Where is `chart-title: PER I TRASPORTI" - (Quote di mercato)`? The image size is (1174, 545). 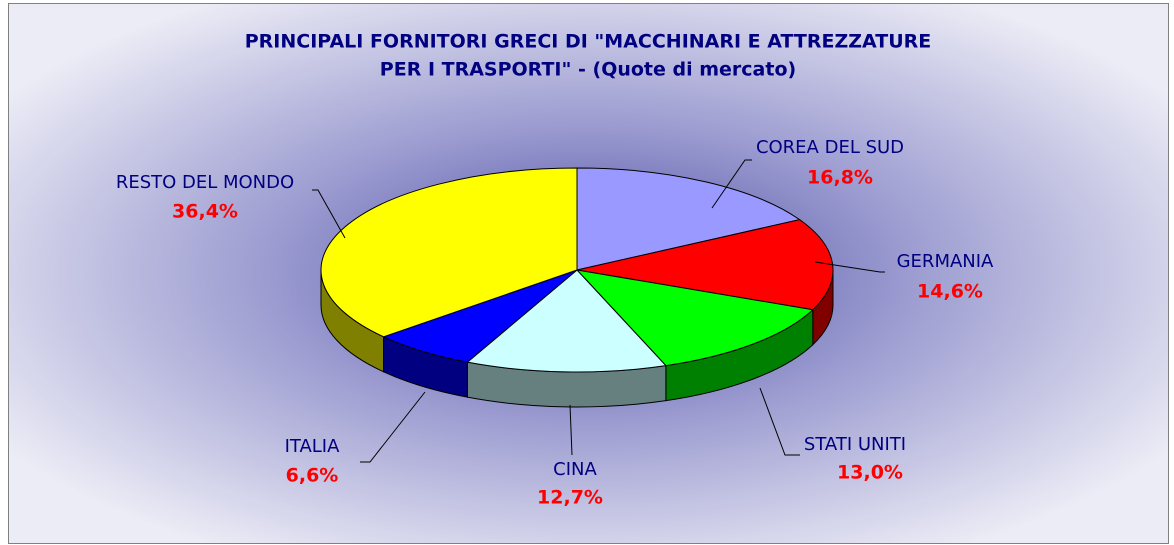
chart-title: PER I TRASPORTI" - (Quote di mercato) is located at coordinates (588, 70).